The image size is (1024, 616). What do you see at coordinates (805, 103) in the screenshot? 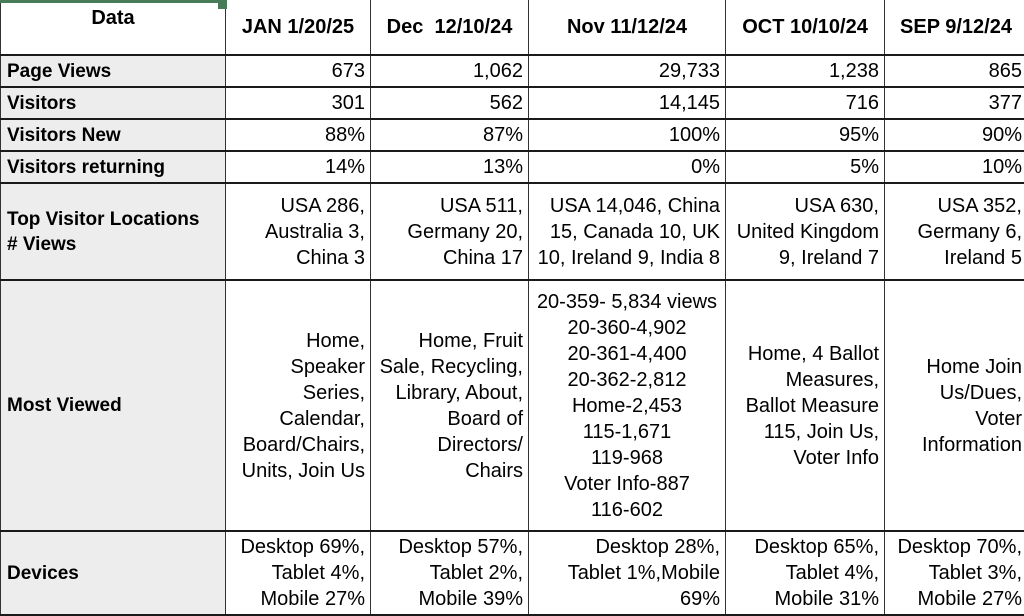
I see `cell-visitors-oct: 716` at bounding box center [805, 103].